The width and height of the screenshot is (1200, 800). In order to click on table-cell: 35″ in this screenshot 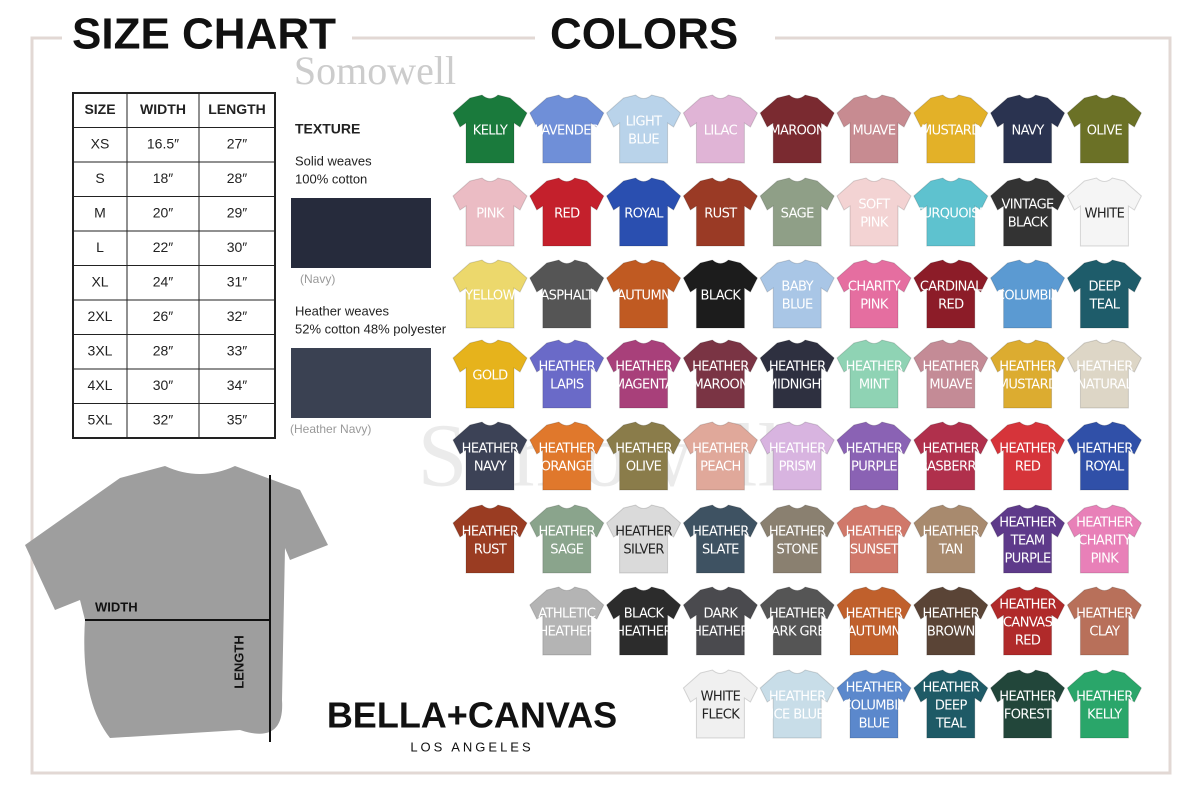, I will do `click(237, 419)`.